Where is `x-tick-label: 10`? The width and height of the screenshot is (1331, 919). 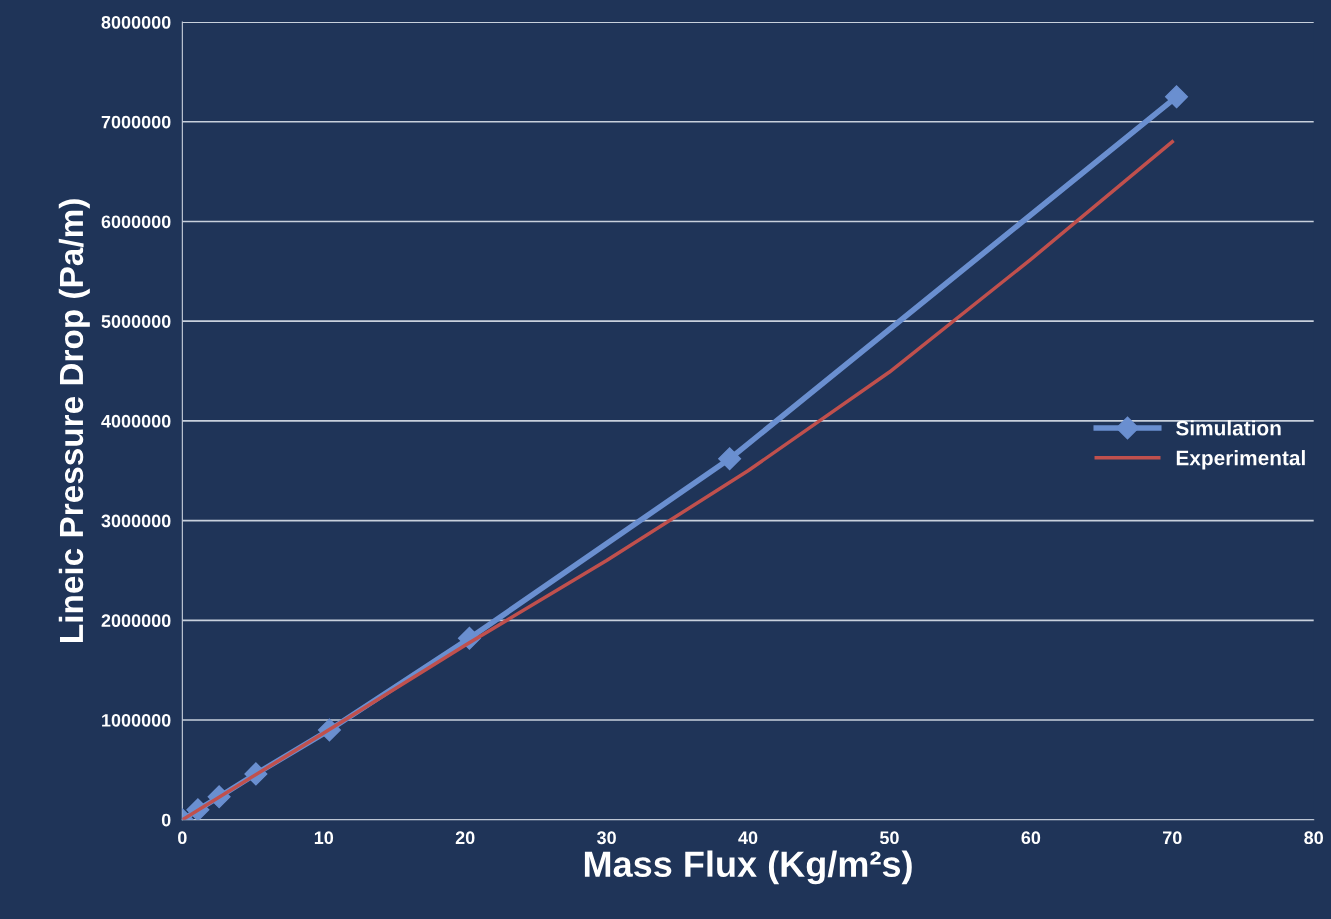
x-tick-label: 10 is located at coordinates (324, 838).